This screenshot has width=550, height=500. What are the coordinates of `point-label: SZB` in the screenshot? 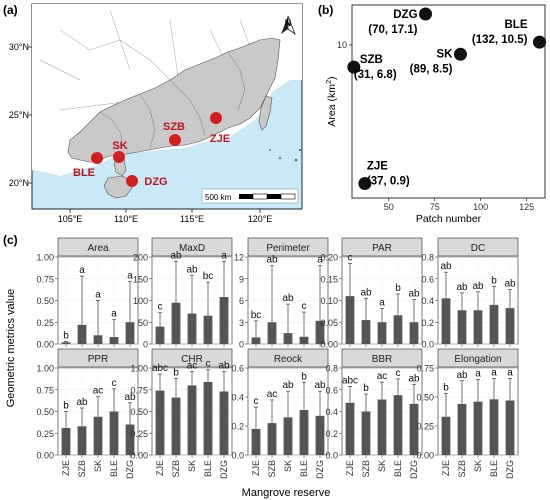 It's located at (371, 60).